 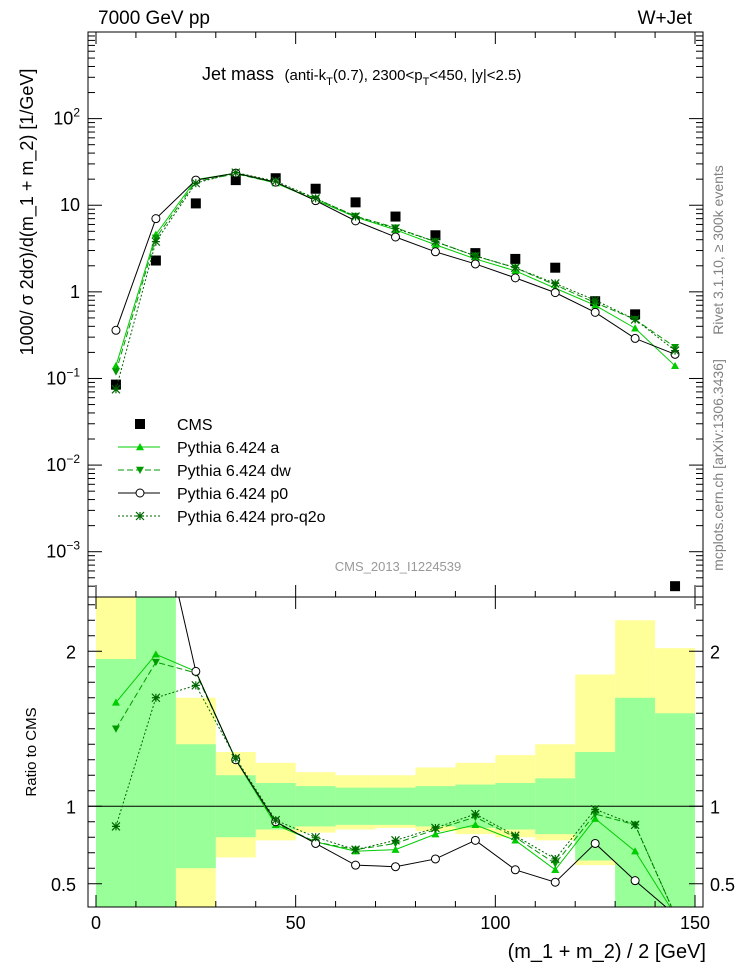 What do you see at coordinates (715, 652) in the screenshot?
I see `ratio-y-tick-label-right: 2` at bounding box center [715, 652].